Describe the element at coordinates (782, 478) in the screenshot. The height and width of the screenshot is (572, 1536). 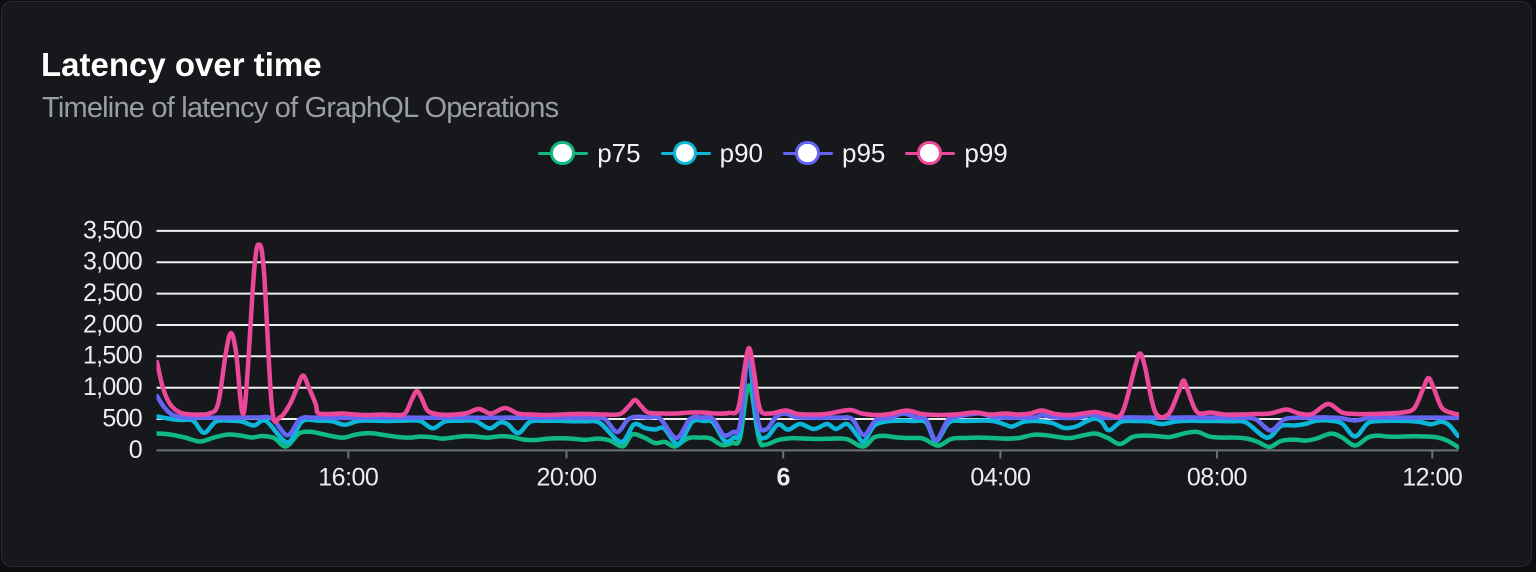
I see `svg-text: 6` at that location.